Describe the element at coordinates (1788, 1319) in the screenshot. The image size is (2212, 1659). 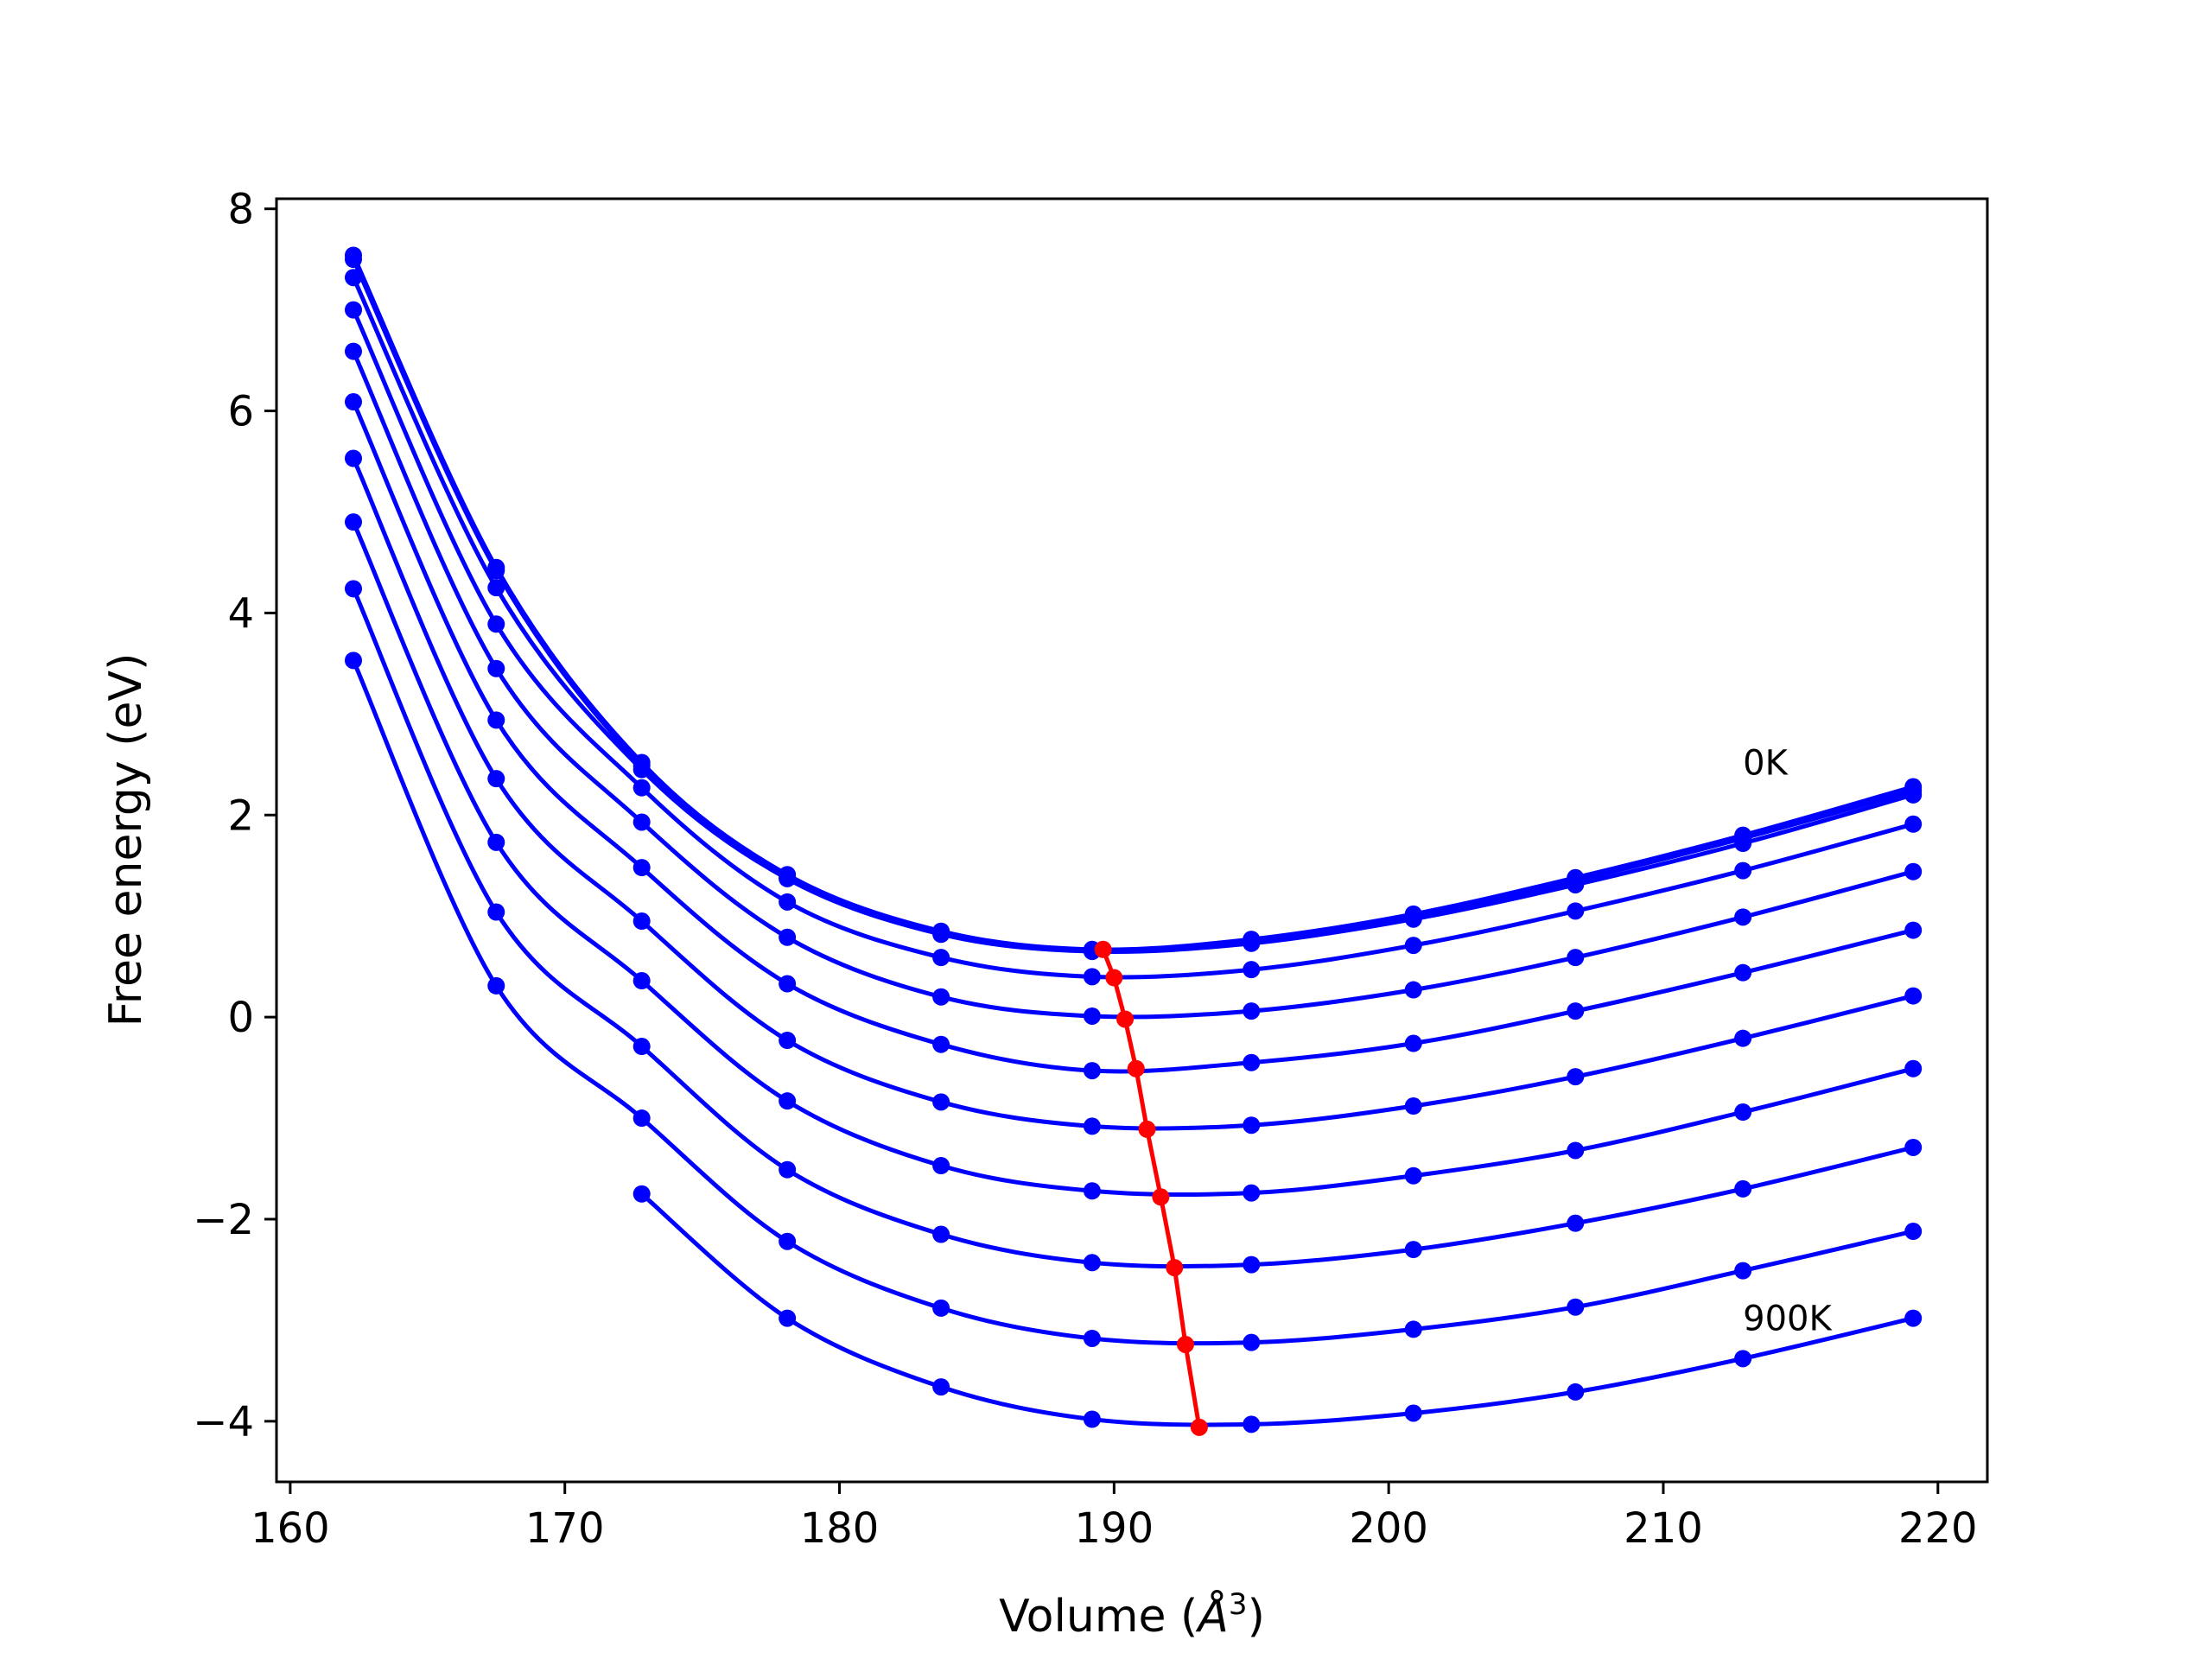
I see `curve-annotation: 900K` at that location.